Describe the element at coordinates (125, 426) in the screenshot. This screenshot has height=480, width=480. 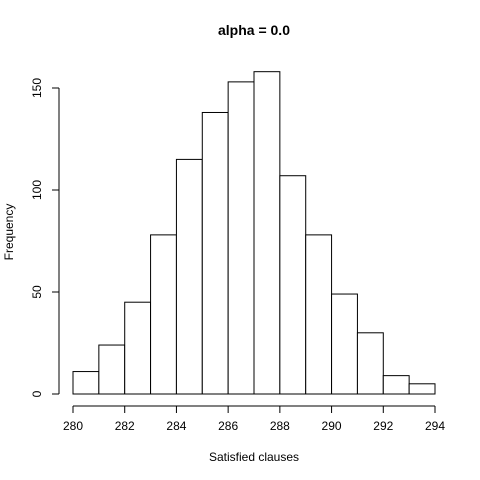
I see `x-tick-label: 282` at that location.